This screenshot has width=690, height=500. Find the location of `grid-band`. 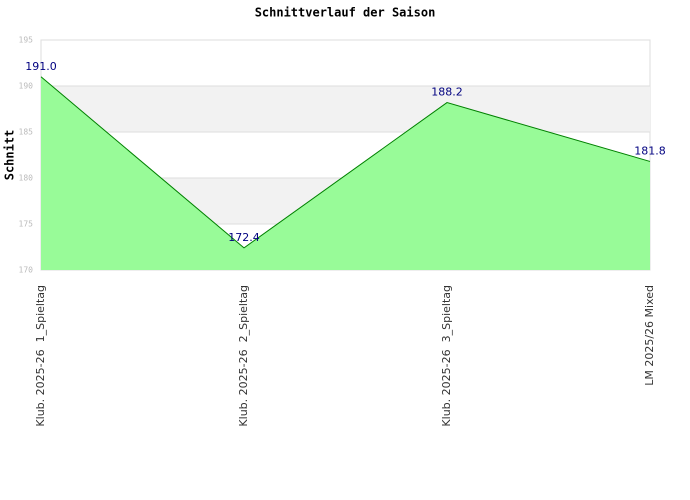

grid-band is located at coordinates (345, 109).